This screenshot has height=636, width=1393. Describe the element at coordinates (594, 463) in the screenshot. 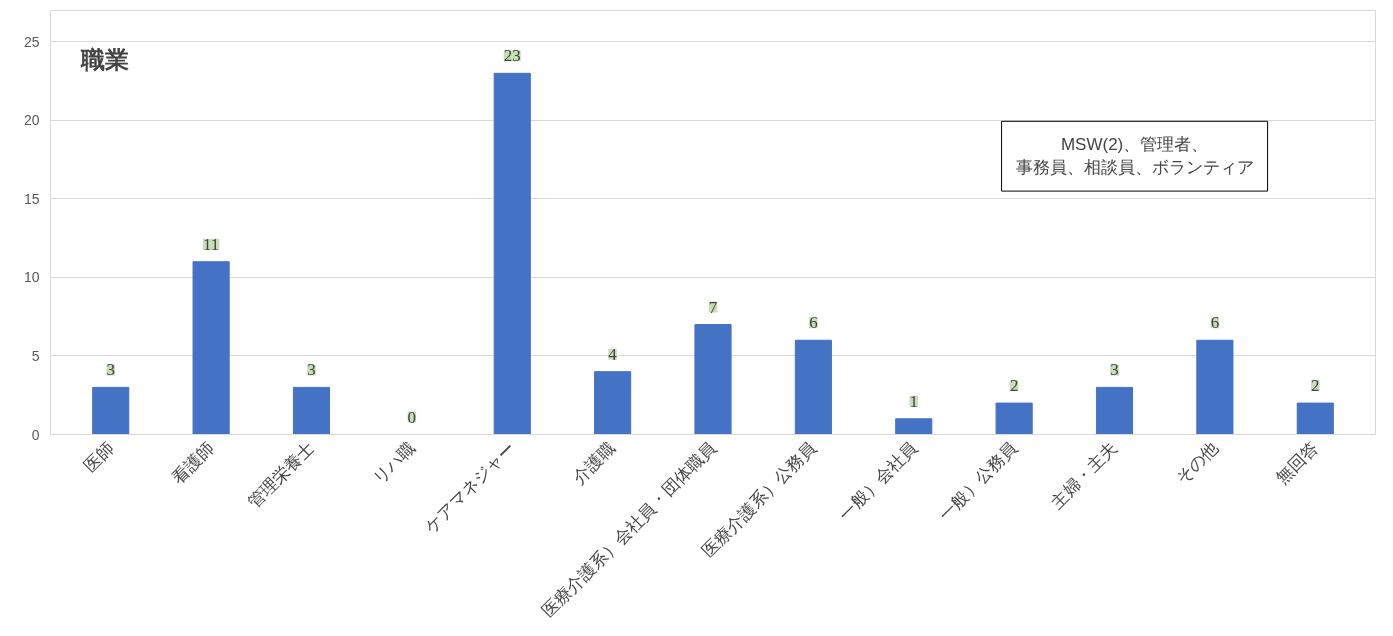

I see `x-tick-label: 介護職` at that location.